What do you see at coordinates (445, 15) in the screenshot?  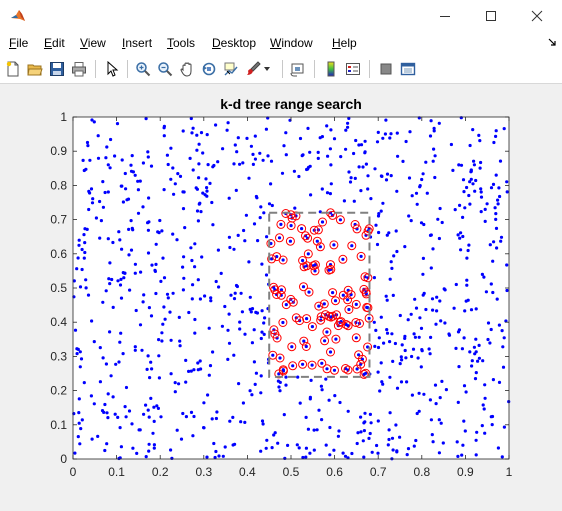 I see `minimize-button` at bounding box center [445, 15].